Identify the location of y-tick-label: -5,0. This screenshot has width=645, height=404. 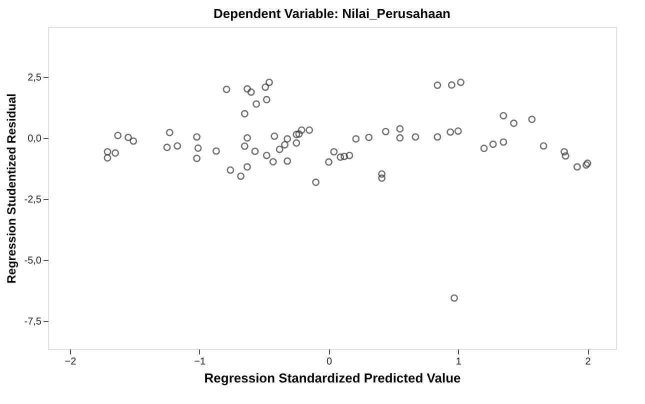
(33, 261).